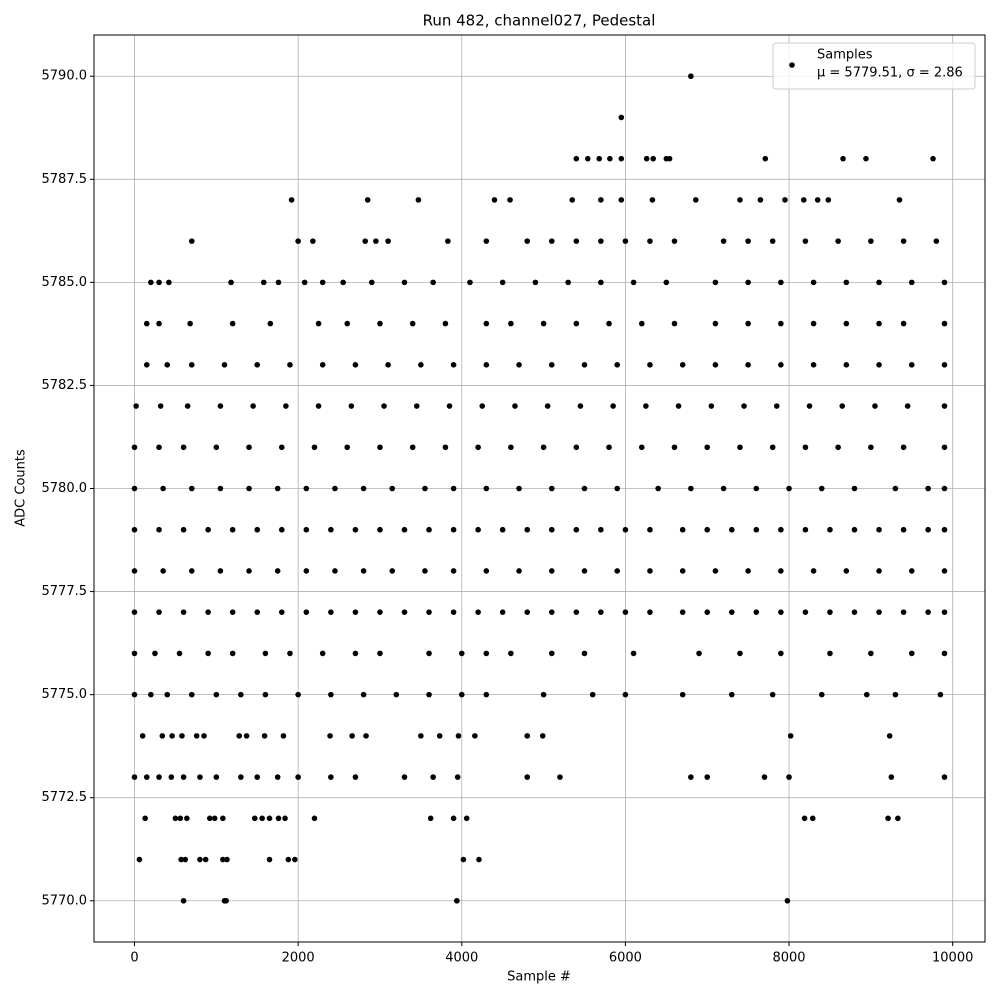 The height and width of the screenshot is (1000, 1000). Describe the element at coordinates (65, 488) in the screenshot. I see `y-tick-label: 5780.0` at that location.